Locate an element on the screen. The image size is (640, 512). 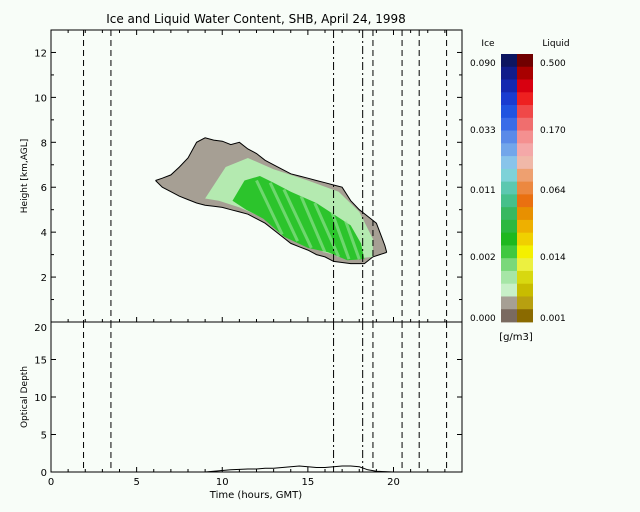
optical-depth-line is located at coordinates (256, 469).